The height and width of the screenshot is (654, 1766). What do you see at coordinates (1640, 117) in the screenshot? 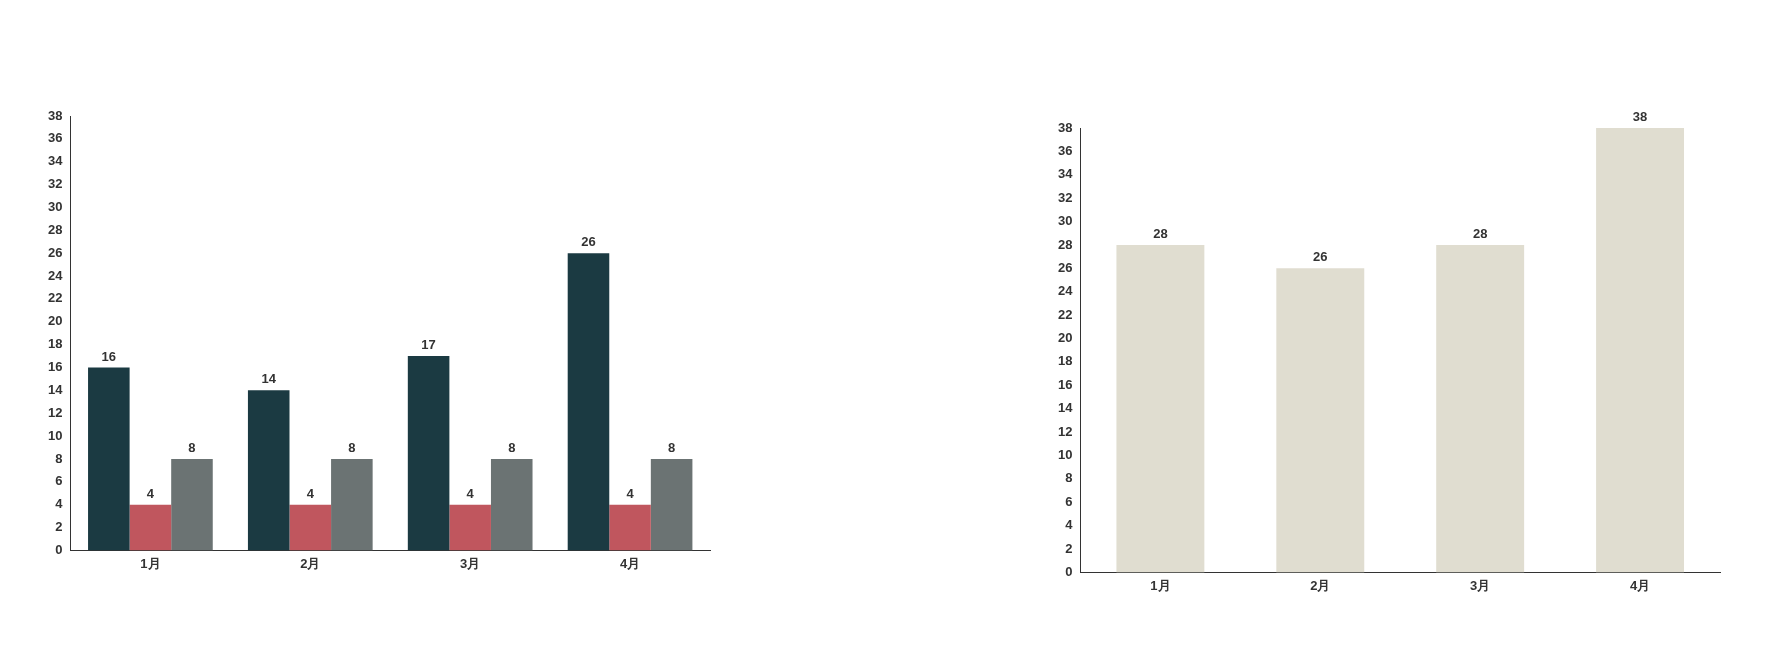
I see `data-label: 38` at bounding box center [1640, 117].